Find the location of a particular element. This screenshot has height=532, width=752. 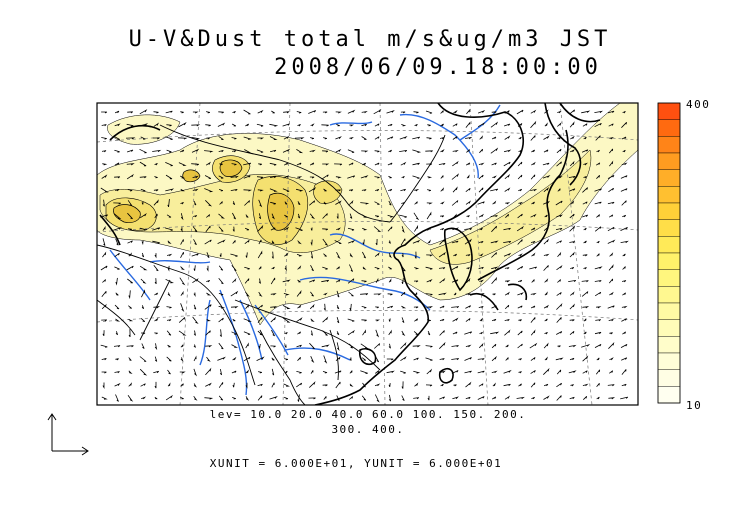

dust-area-peak-center is located at coordinates (281, 211).